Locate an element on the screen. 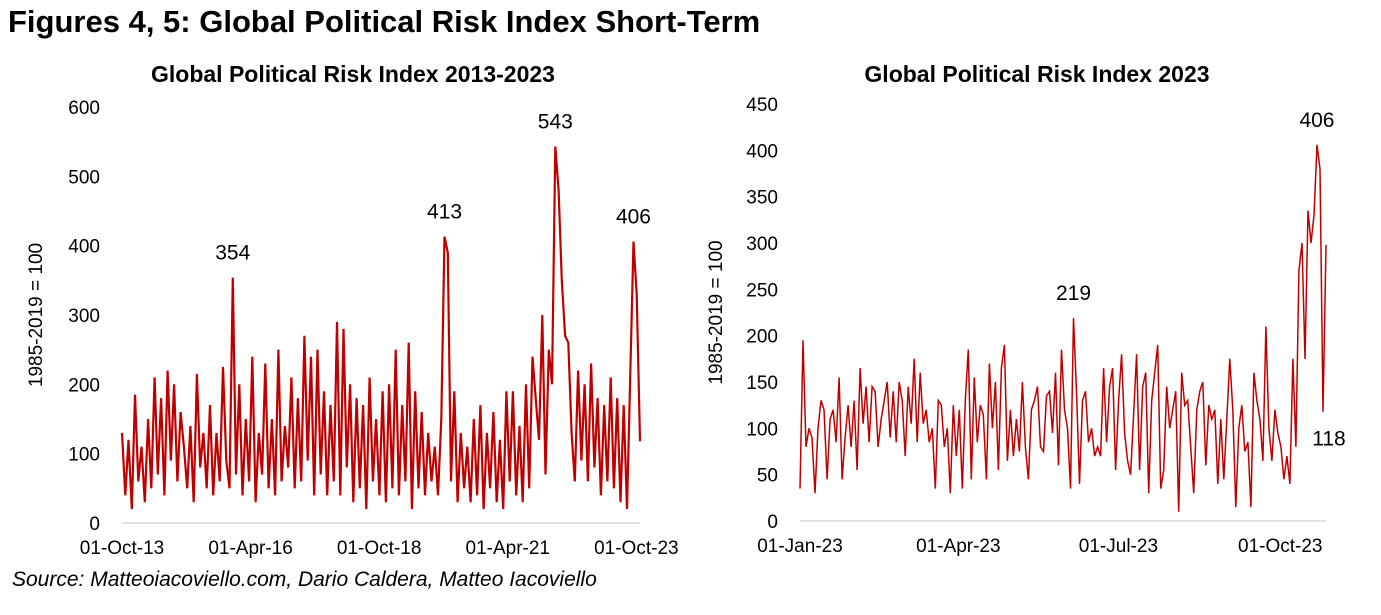 Image resolution: width=1381 pixels, height=615 pixels. chart-0-y-axis-label: 1985-2019 = 100 is located at coordinates (36, 315).